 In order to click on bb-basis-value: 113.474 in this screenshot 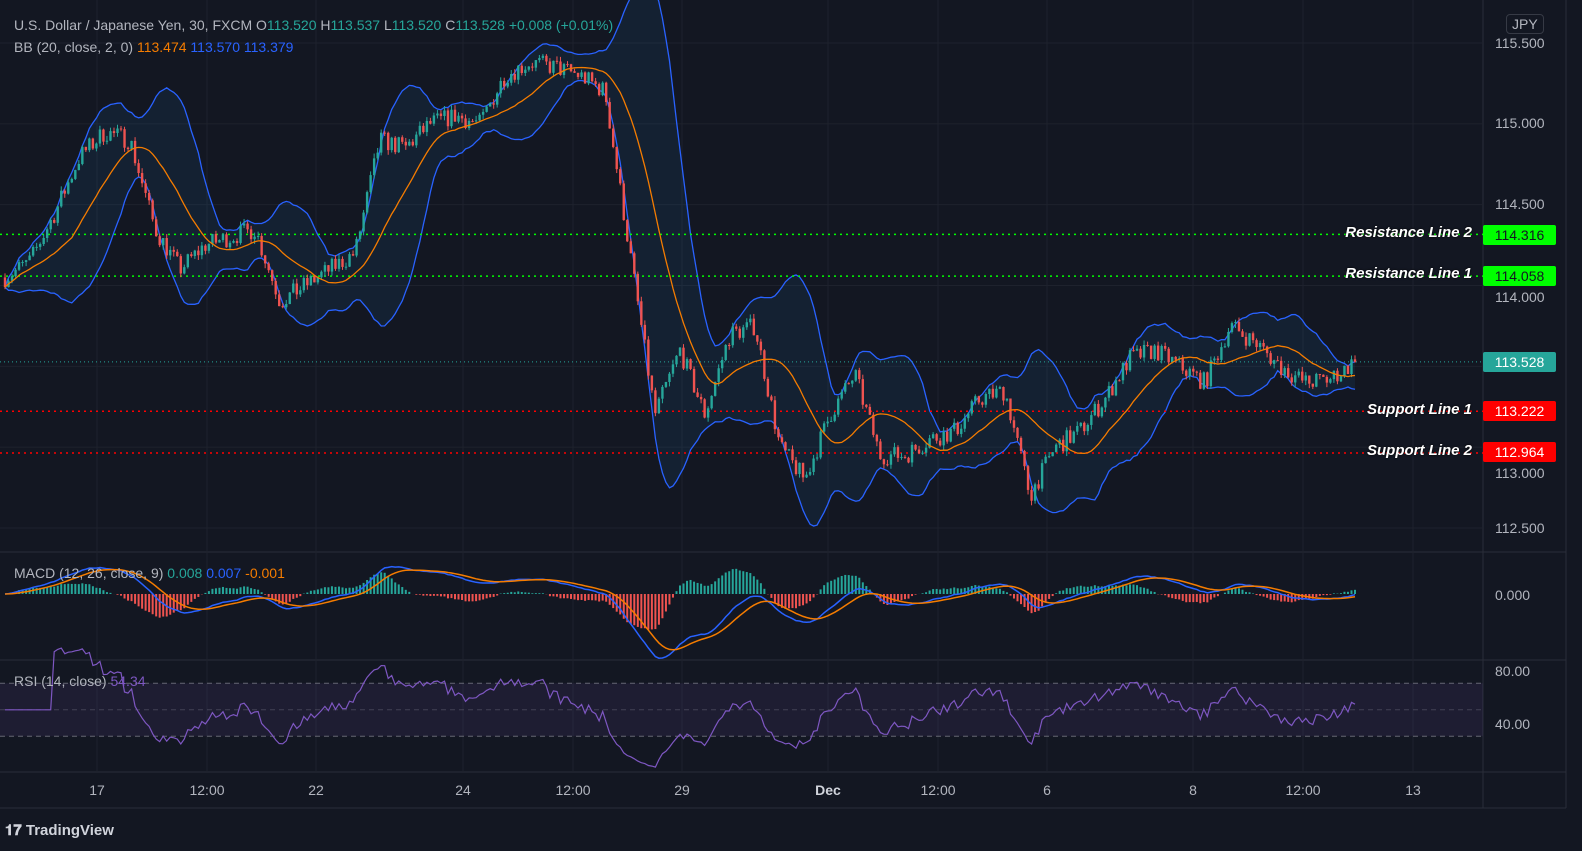, I will do `click(161, 47)`.